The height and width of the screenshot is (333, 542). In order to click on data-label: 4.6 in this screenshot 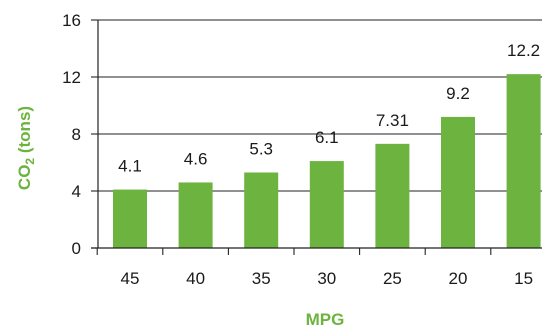, I will do `click(196, 158)`.